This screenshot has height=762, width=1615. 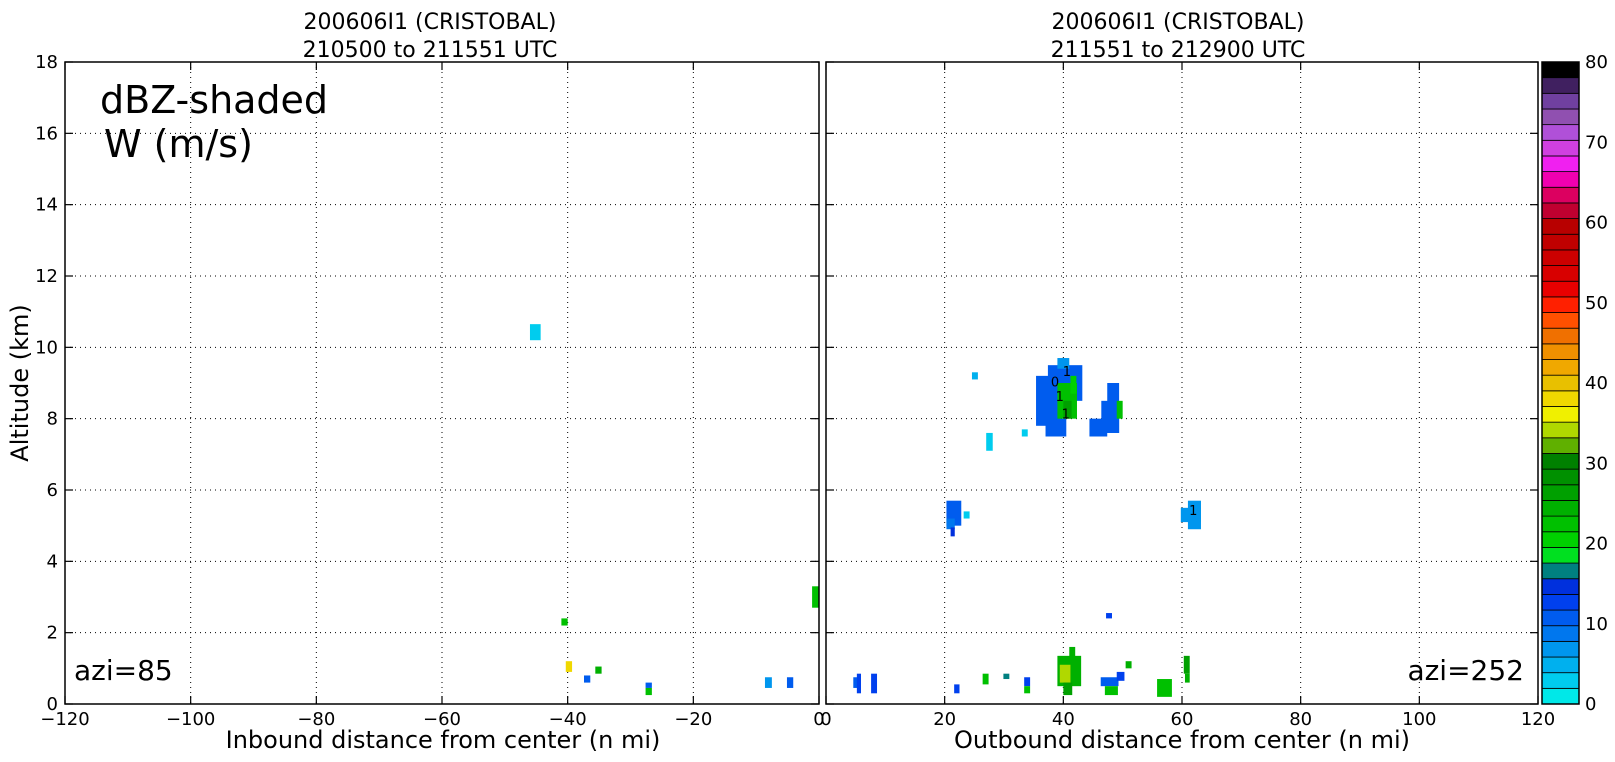 What do you see at coordinates (46, 205) in the screenshot?
I see `y-tick-label: 14` at bounding box center [46, 205].